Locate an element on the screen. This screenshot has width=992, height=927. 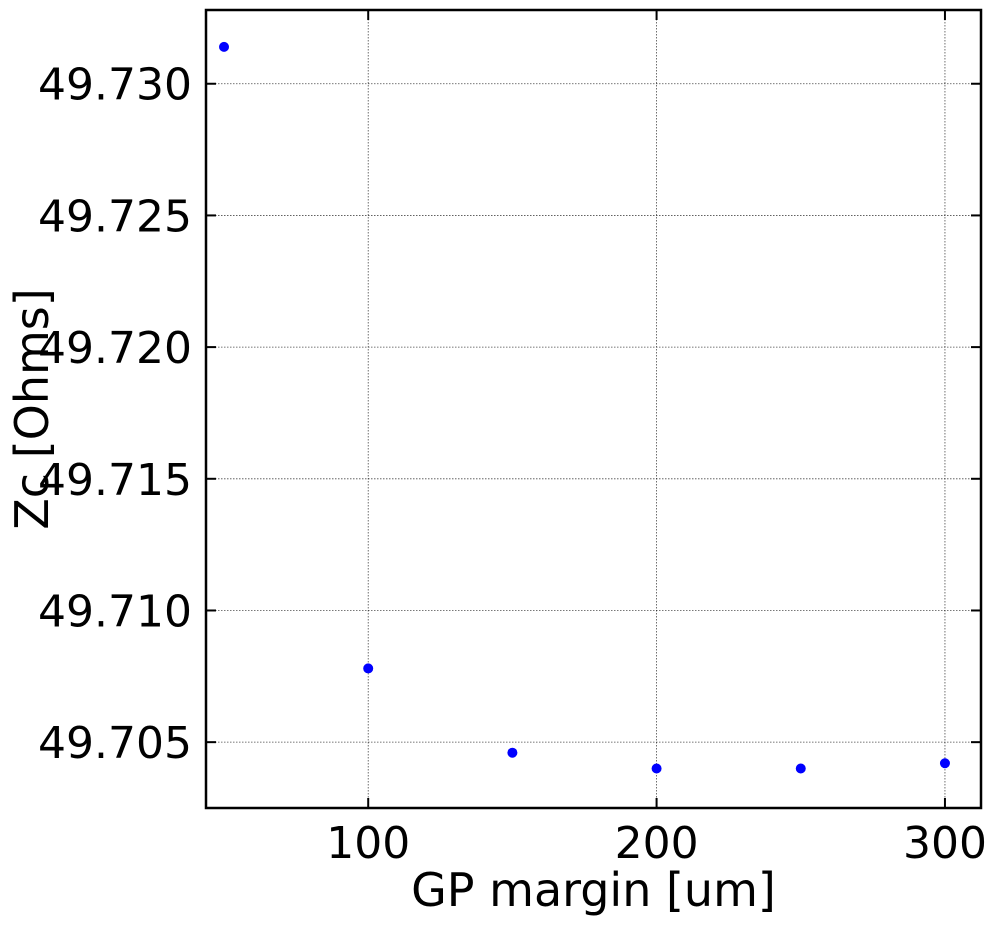
x-tick-label: 200 is located at coordinates (657, 843).